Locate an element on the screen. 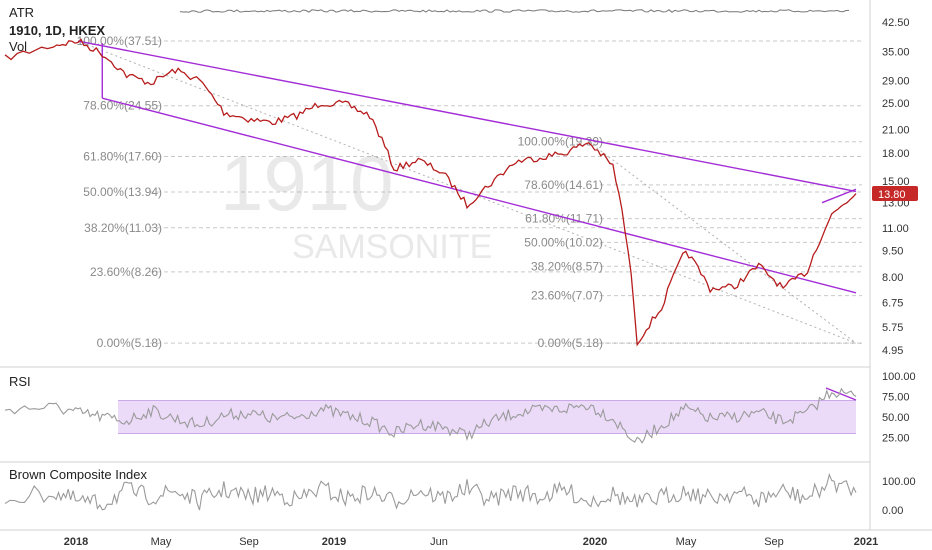 The image size is (932, 550). rsi-series-line is located at coordinates (430, 415).